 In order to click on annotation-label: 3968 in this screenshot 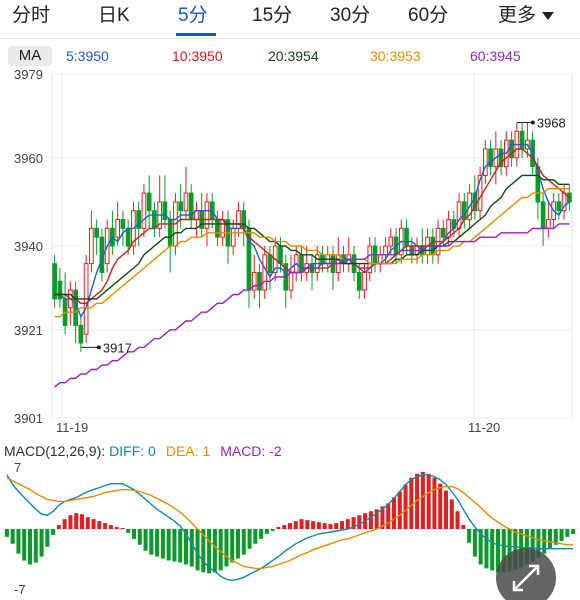, I will do `click(551, 123)`.